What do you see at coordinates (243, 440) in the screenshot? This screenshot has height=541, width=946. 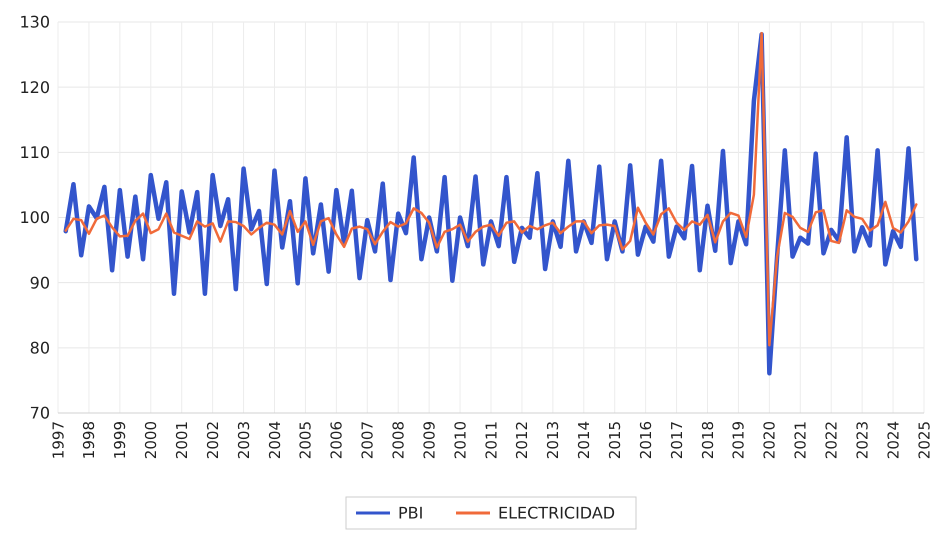 I see `x-tick-label: 2003` at bounding box center [243, 440].